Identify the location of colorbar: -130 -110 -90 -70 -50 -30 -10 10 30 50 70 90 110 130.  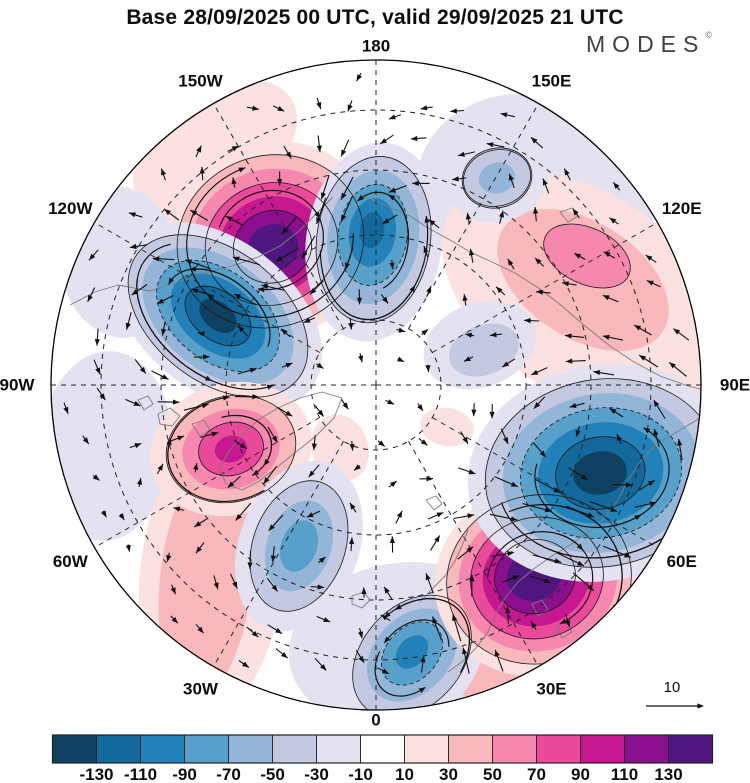
(382, 758).